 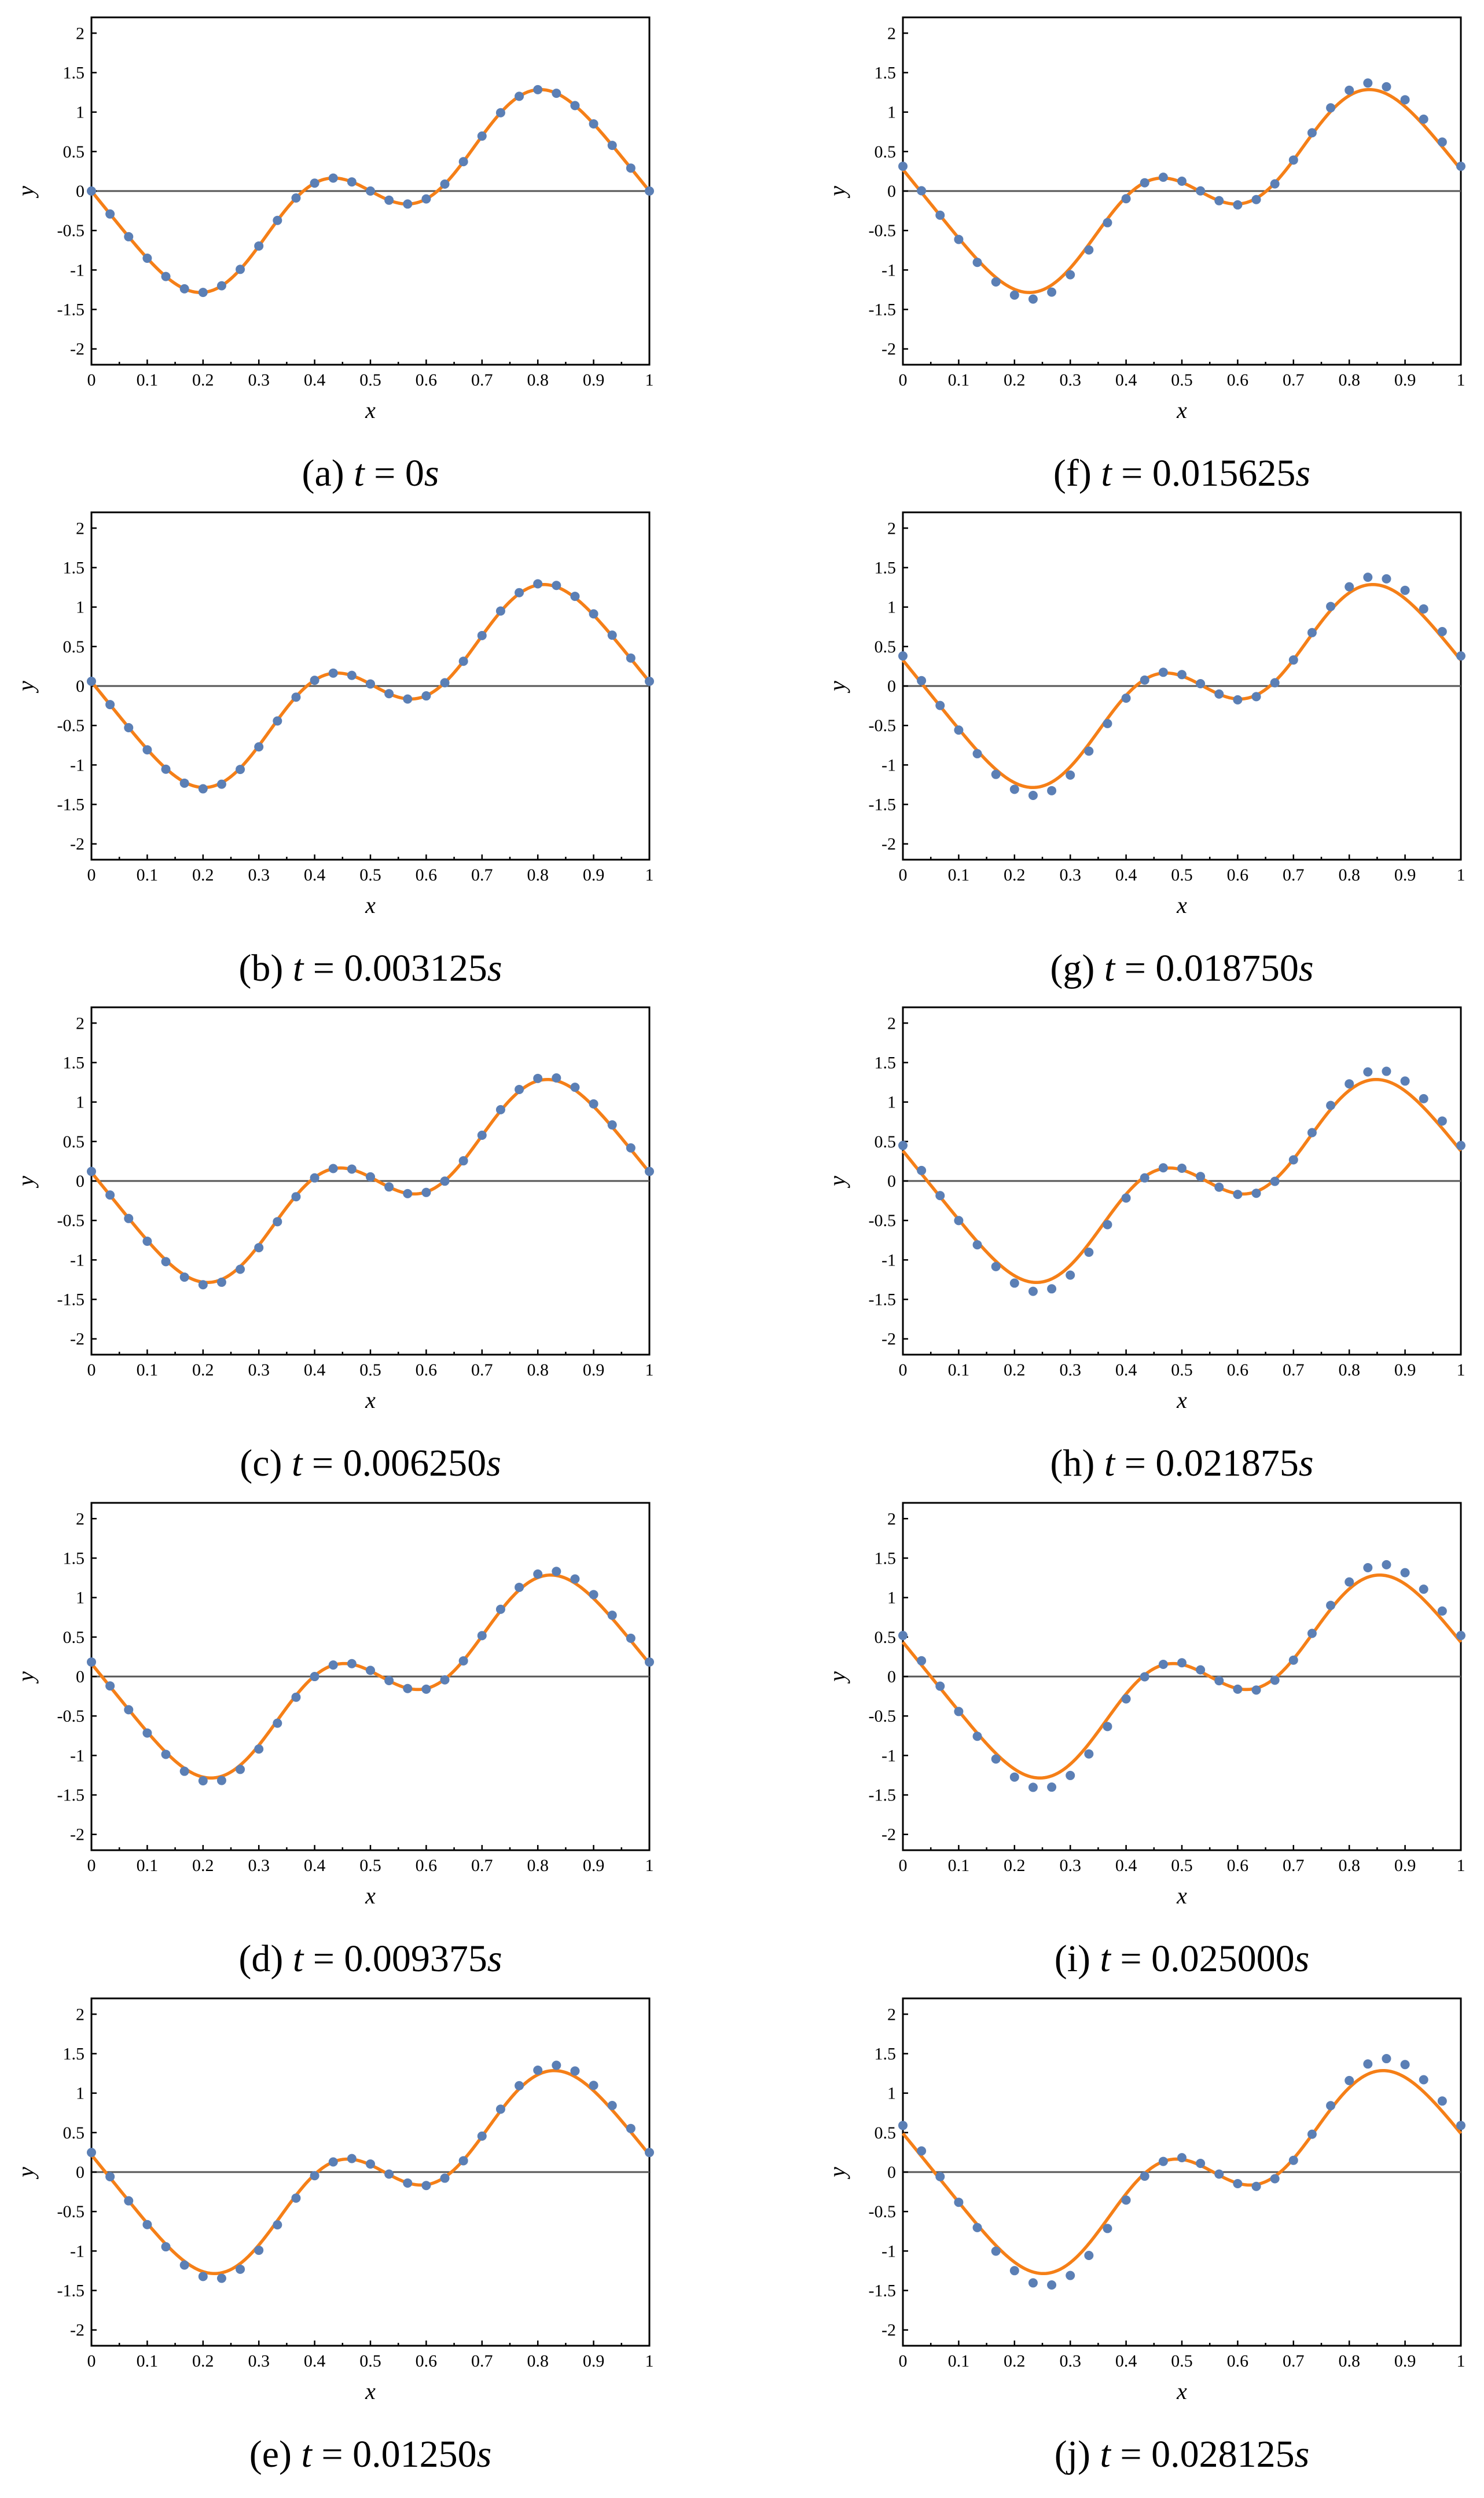 I want to click on x-tick-label: 0.9, so click(x=594, y=875).